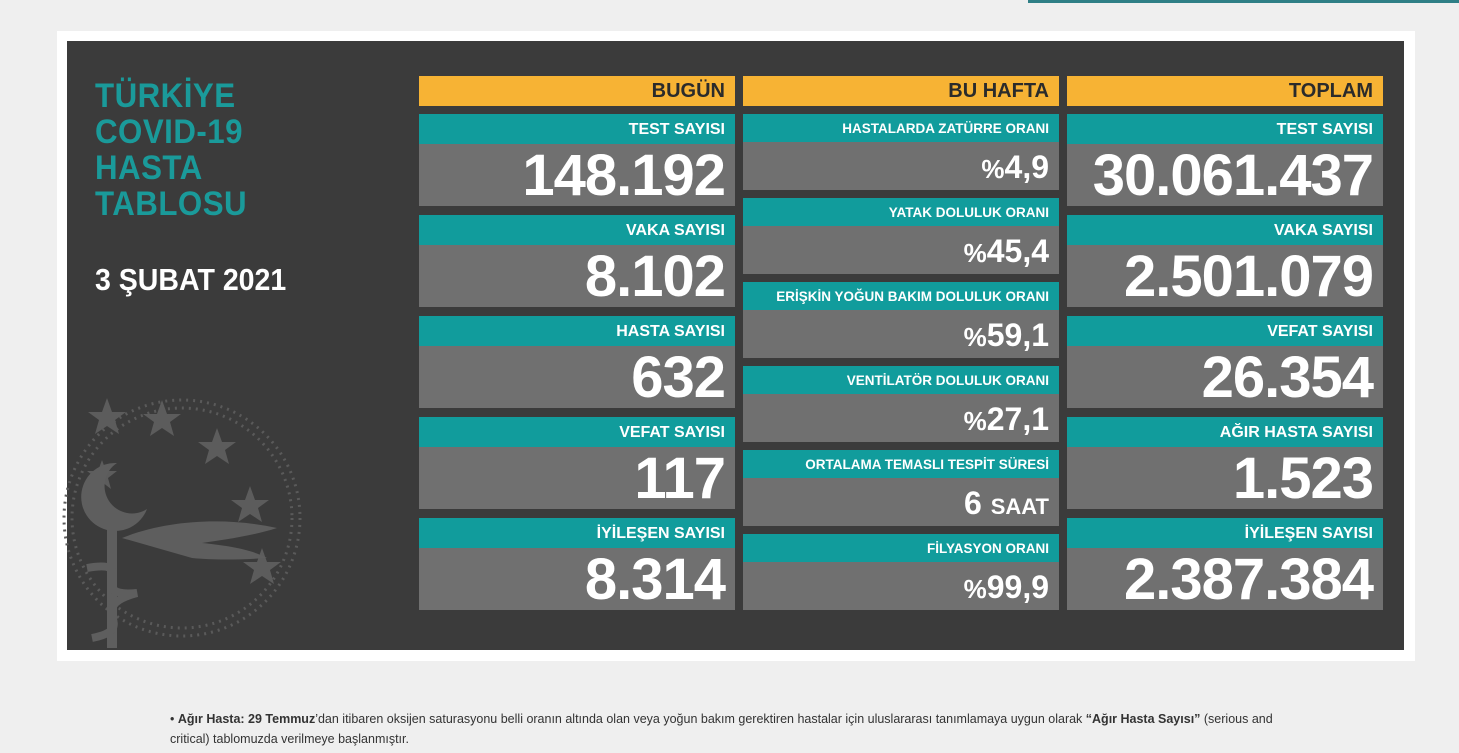 The image size is (1459, 753). I want to click on stat-value: 632, so click(577, 378).